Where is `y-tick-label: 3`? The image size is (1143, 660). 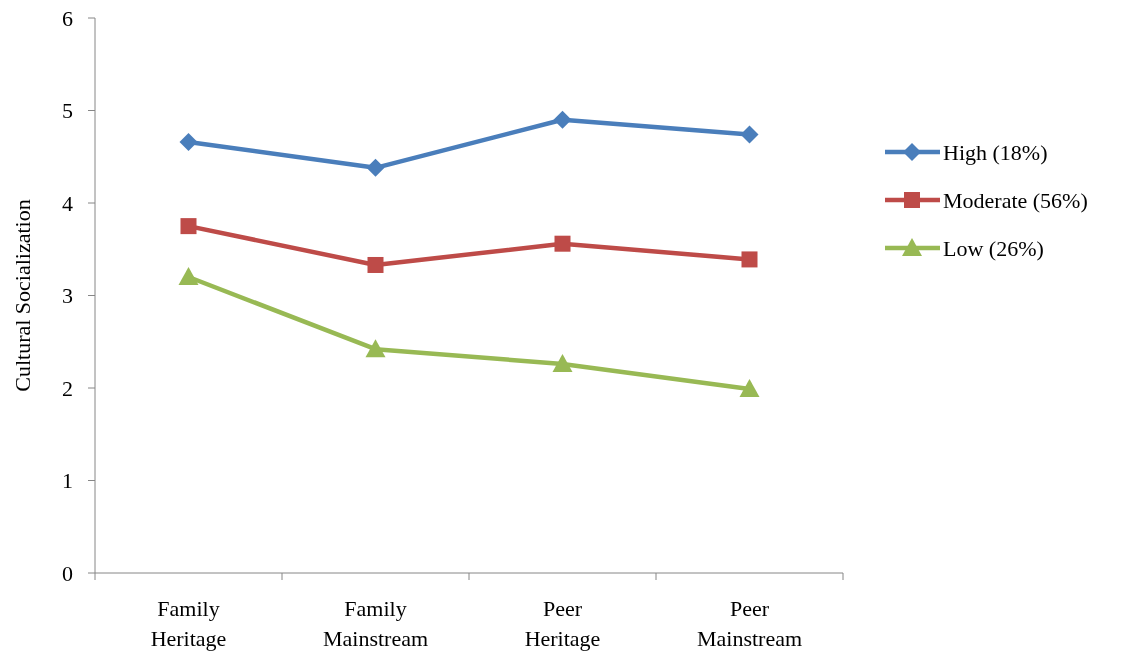 y-tick-label: 3 is located at coordinates (67, 296).